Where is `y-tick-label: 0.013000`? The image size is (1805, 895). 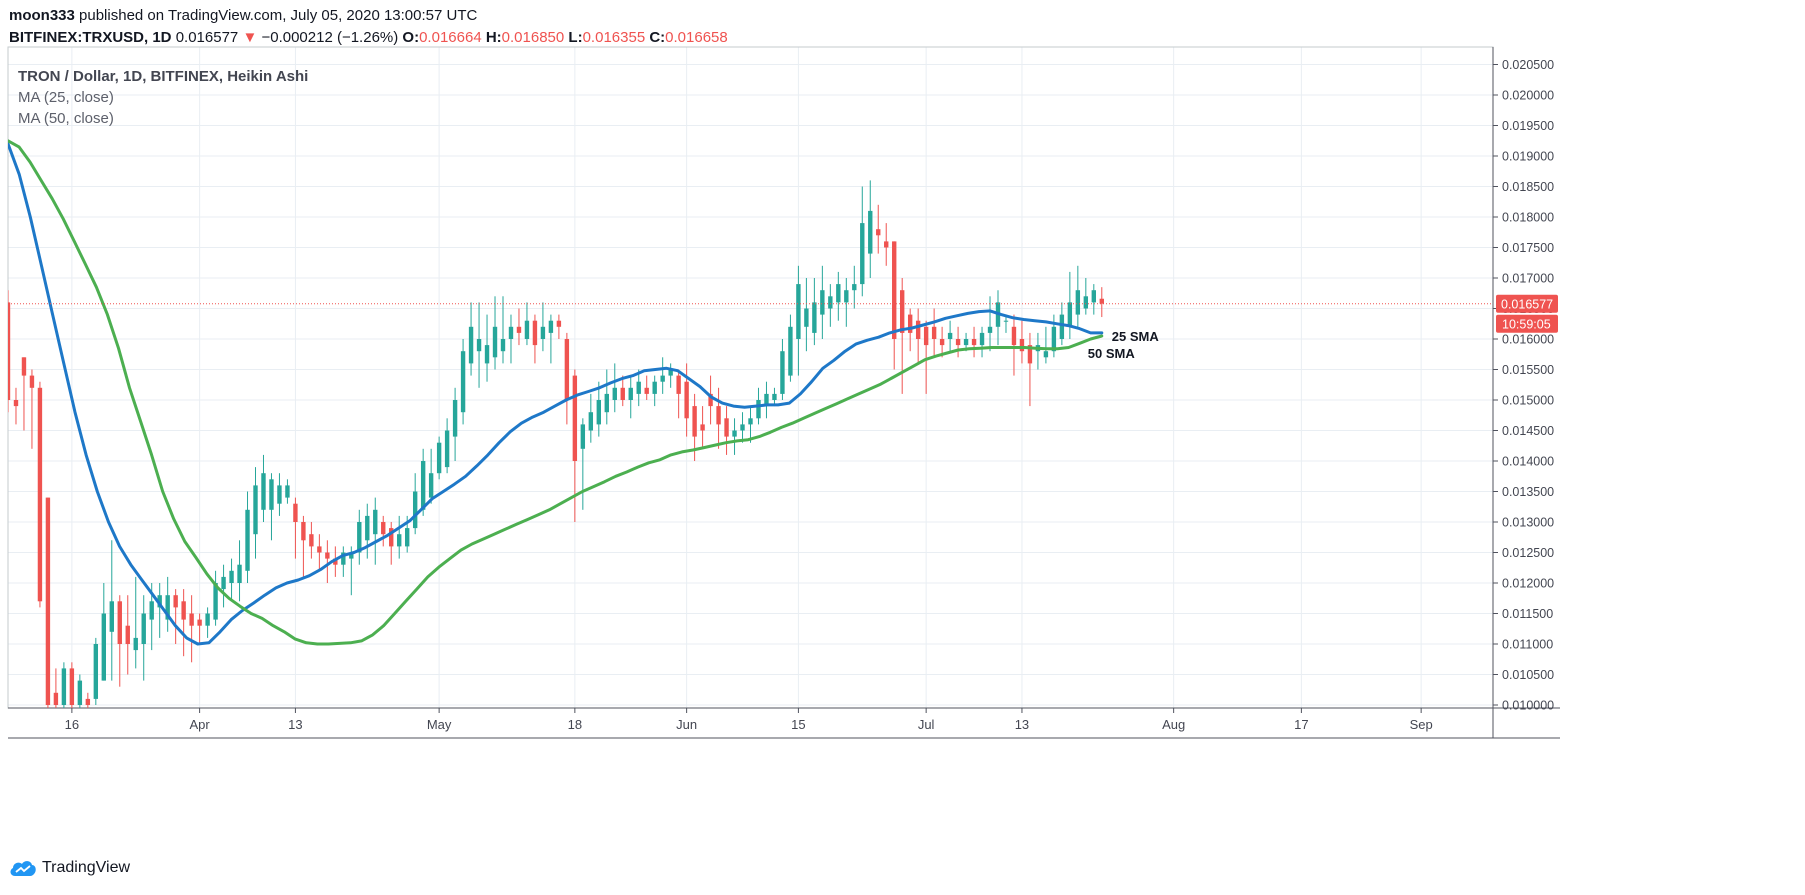 y-tick-label: 0.013000 is located at coordinates (1528, 523).